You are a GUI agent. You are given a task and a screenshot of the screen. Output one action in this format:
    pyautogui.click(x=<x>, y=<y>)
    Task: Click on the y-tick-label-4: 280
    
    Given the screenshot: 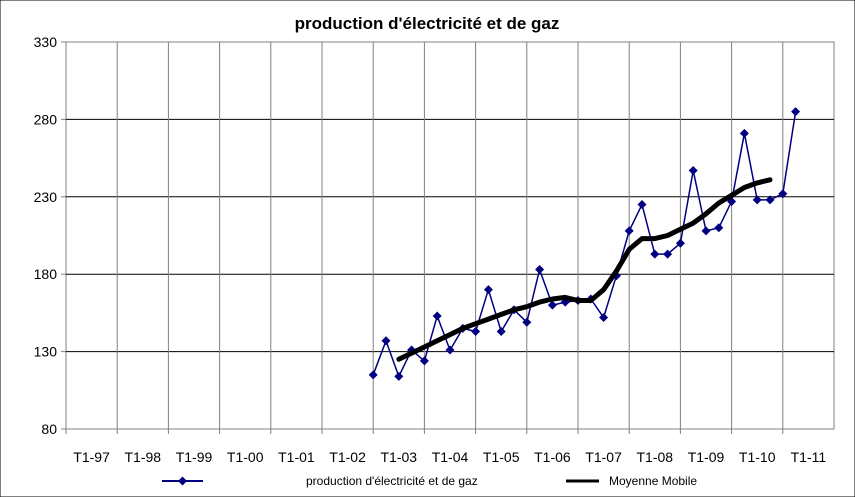 What is the action you would take?
    pyautogui.click(x=46, y=119)
    